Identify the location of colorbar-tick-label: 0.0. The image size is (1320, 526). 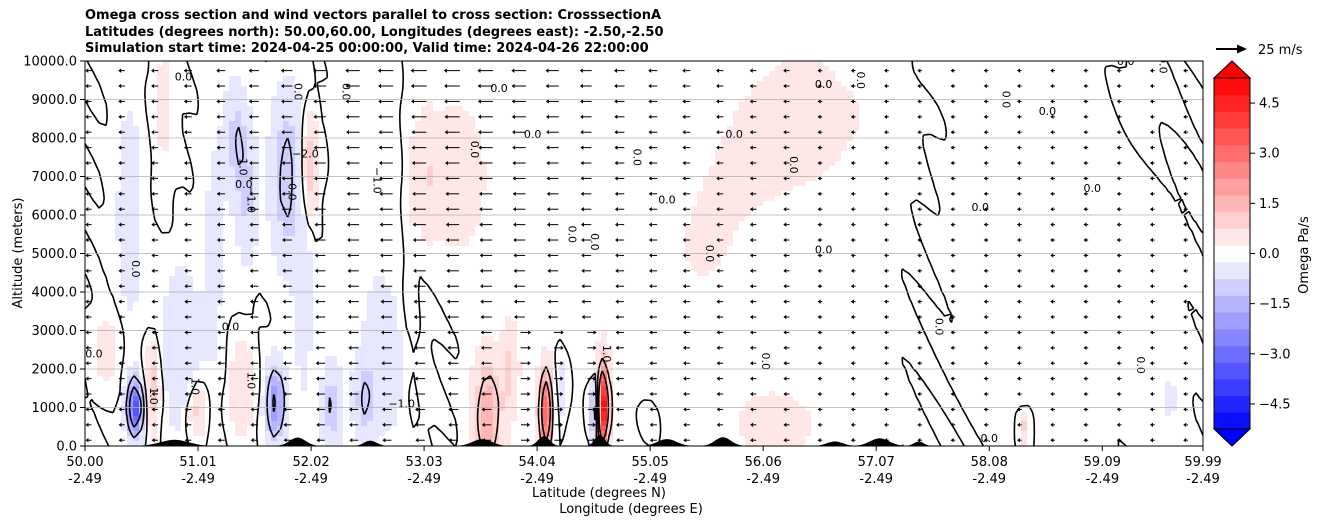
(1269, 254).